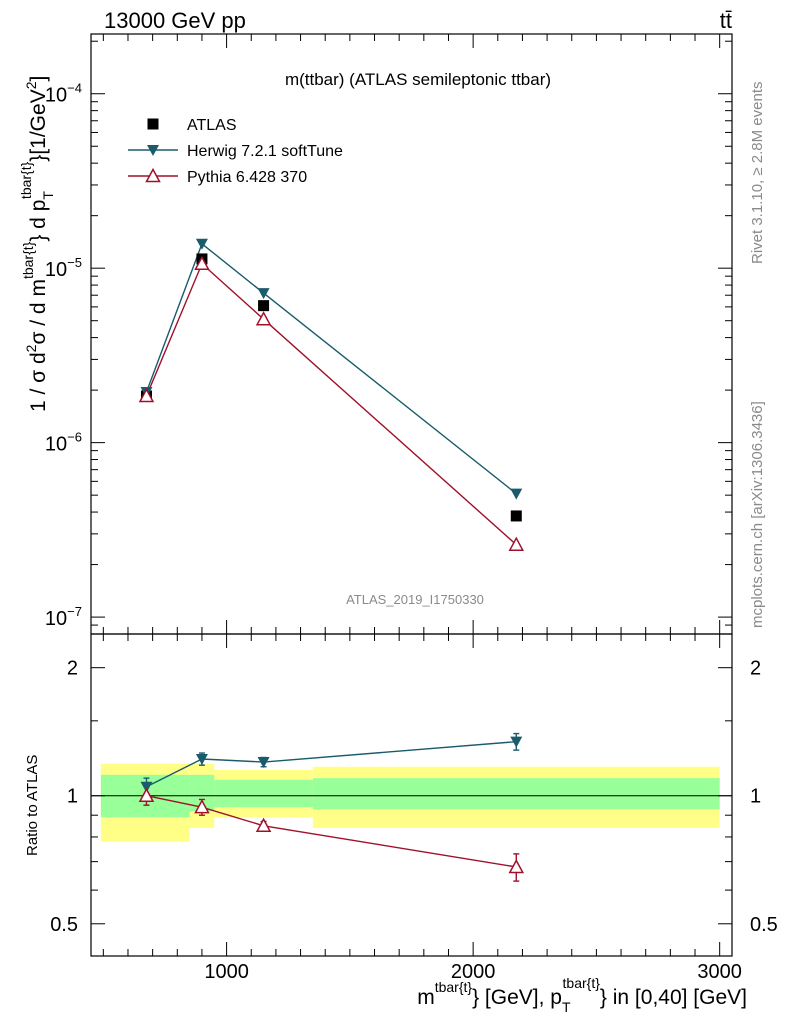 This screenshot has height=1024, width=786. What do you see at coordinates (426, 997) in the screenshot?
I see `x-label-part: m` at bounding box center [426, 997].